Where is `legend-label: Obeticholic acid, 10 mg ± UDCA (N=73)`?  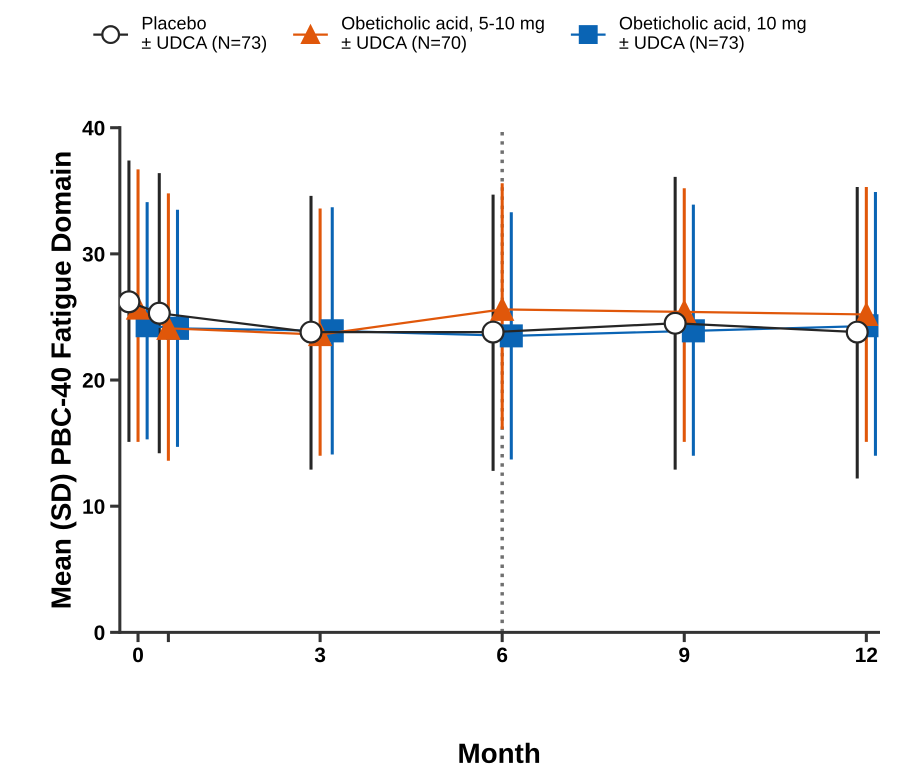 legend-label: Obeticholic acid, 10 mg ± UDCA (N=73) is located at coordinates (713, 34).